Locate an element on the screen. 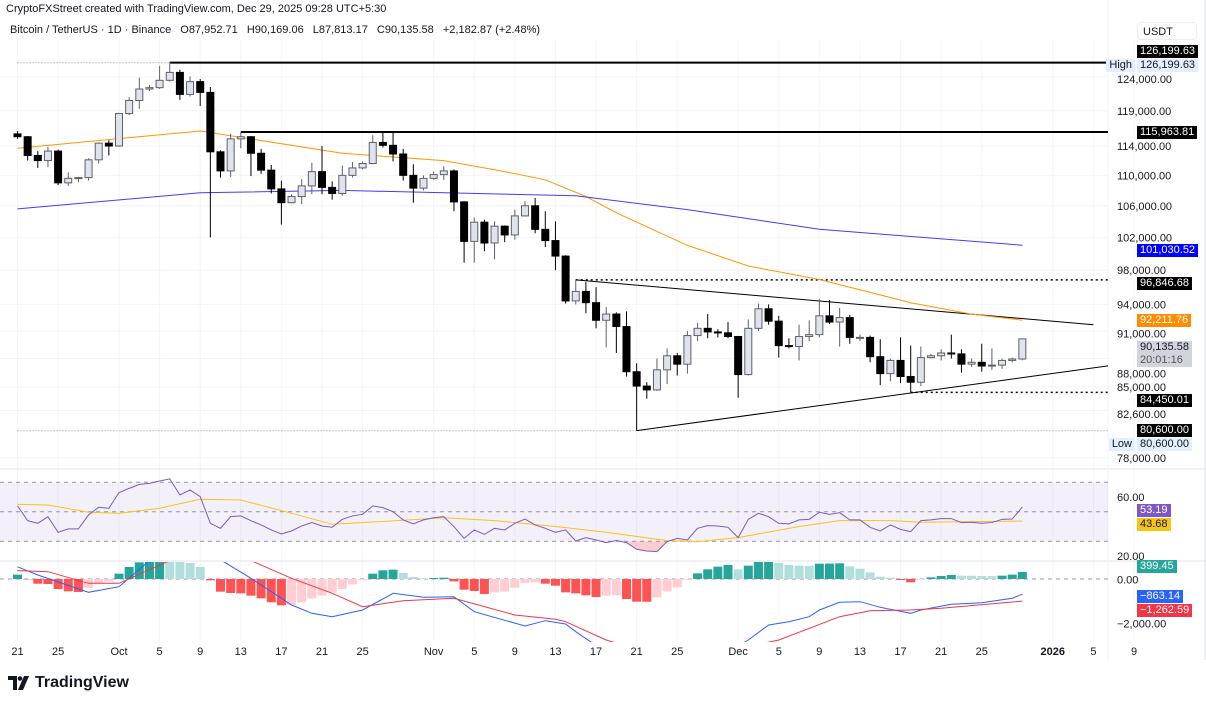  ohlc-high: H90,169.06 is located at coordinates (275, 30).